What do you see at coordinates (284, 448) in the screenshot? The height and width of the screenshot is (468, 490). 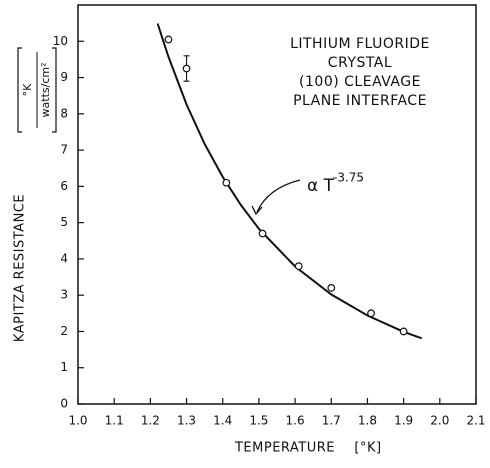 I see `x-axis-label: TEMPERATURE` at bounding box center [284, 448].